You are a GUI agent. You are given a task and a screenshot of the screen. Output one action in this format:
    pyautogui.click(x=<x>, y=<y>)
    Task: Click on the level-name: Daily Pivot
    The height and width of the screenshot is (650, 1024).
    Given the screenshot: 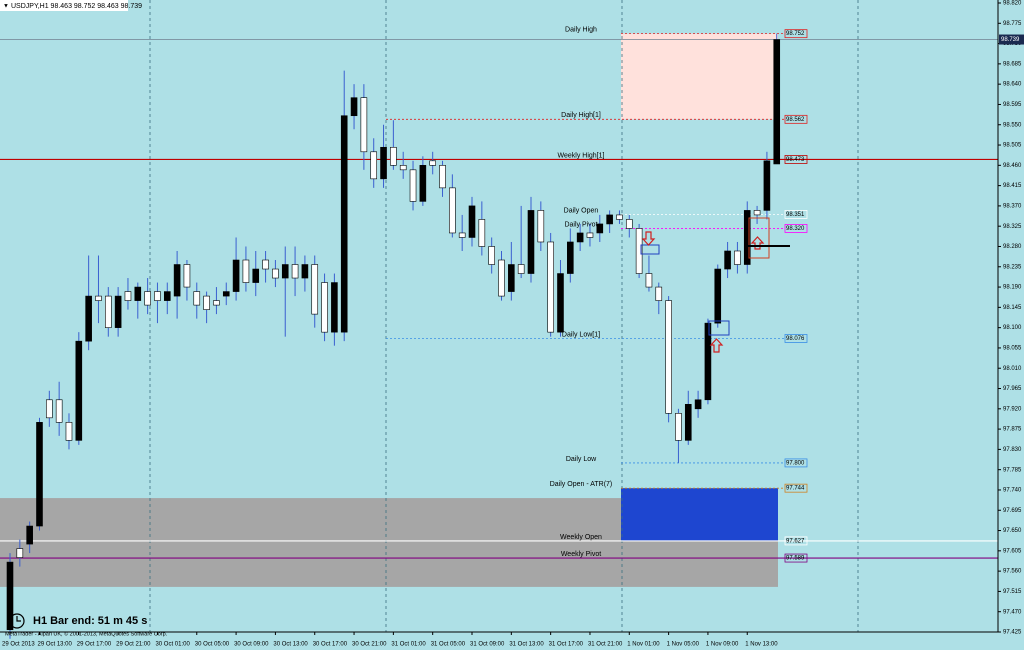 What is the action you would take?
    pyautogui.click(x=580, y=224)
    